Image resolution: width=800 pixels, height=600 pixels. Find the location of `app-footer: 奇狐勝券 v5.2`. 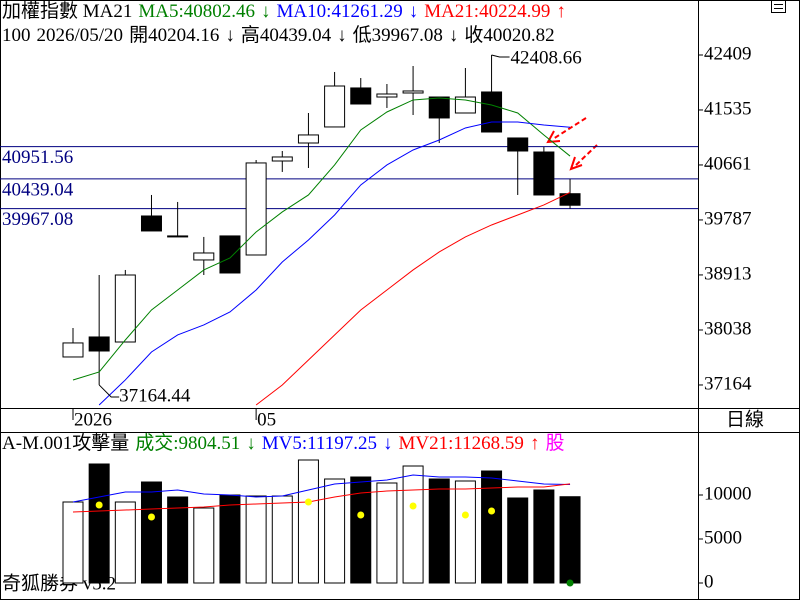

app-footer: 奇狐勝券 v5.2 is located at coordinates (59, 583).